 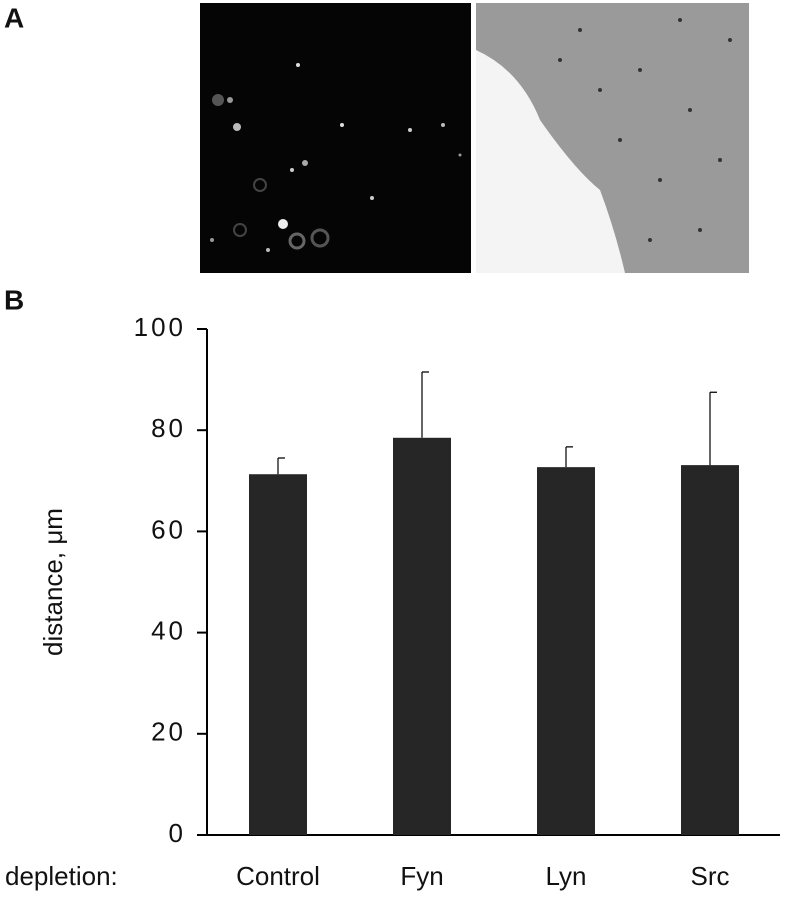 What do you see at coordinates (168, 529) in the screenshot?
I see `y-tick-label: 60` at bounding box center [168, 529].